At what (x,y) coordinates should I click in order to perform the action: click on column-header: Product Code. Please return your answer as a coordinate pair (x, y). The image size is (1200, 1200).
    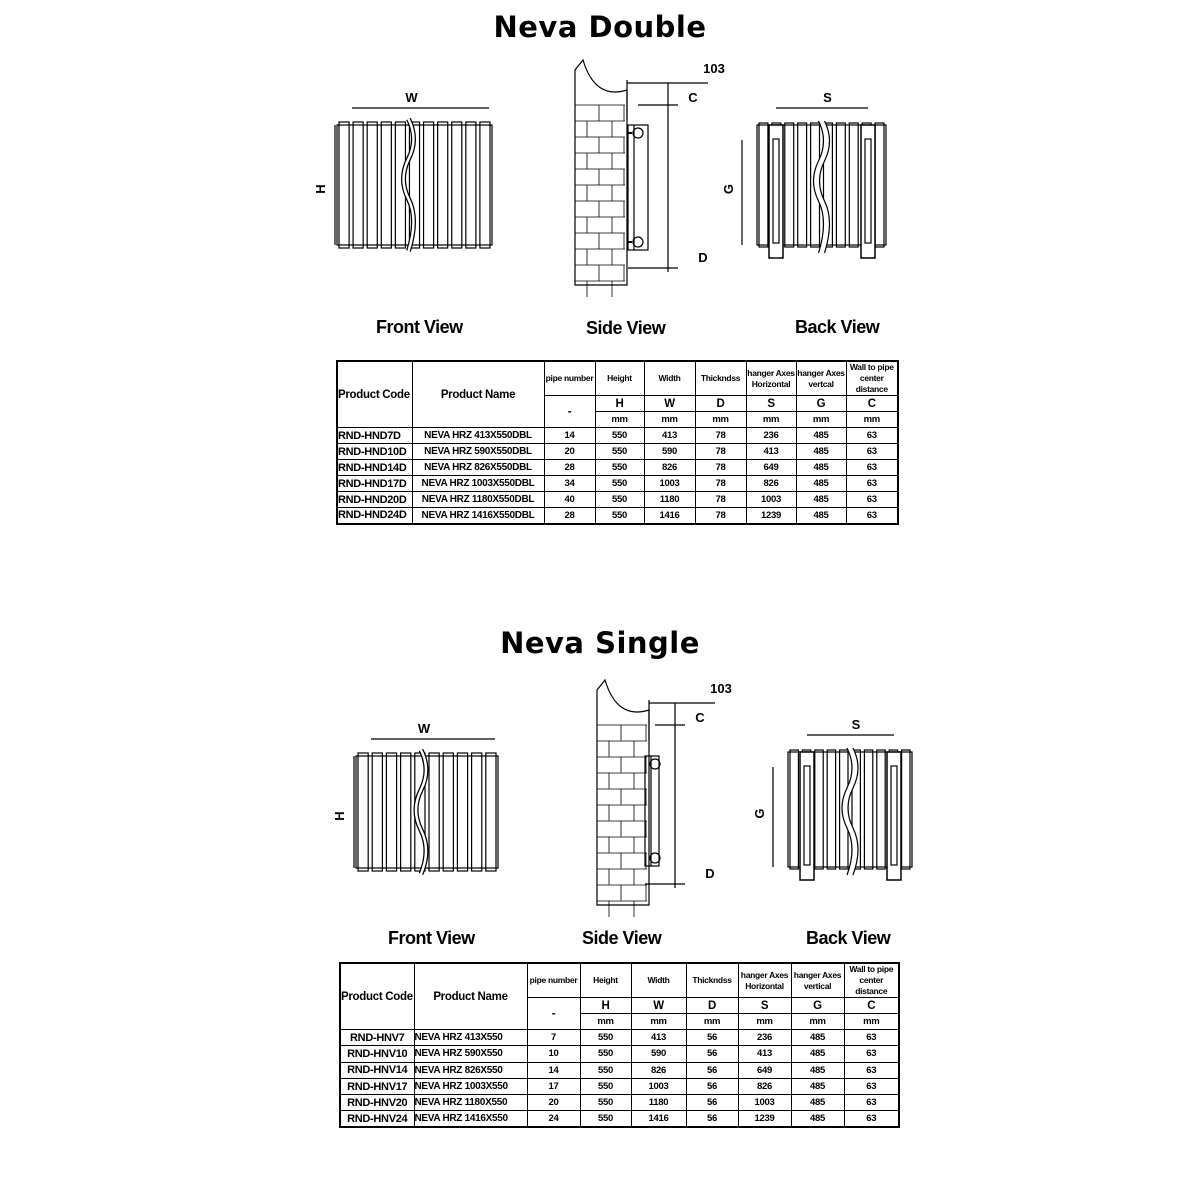
    Looking at the image, I should click on (374, 394).